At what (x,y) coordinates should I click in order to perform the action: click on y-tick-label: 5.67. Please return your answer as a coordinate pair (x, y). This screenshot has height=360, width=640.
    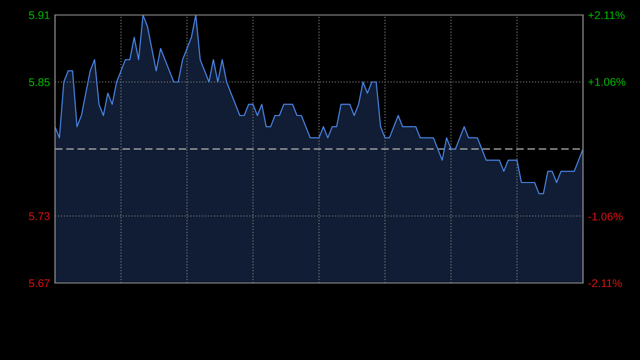
    Looking at the image, I should click on (39, 283).